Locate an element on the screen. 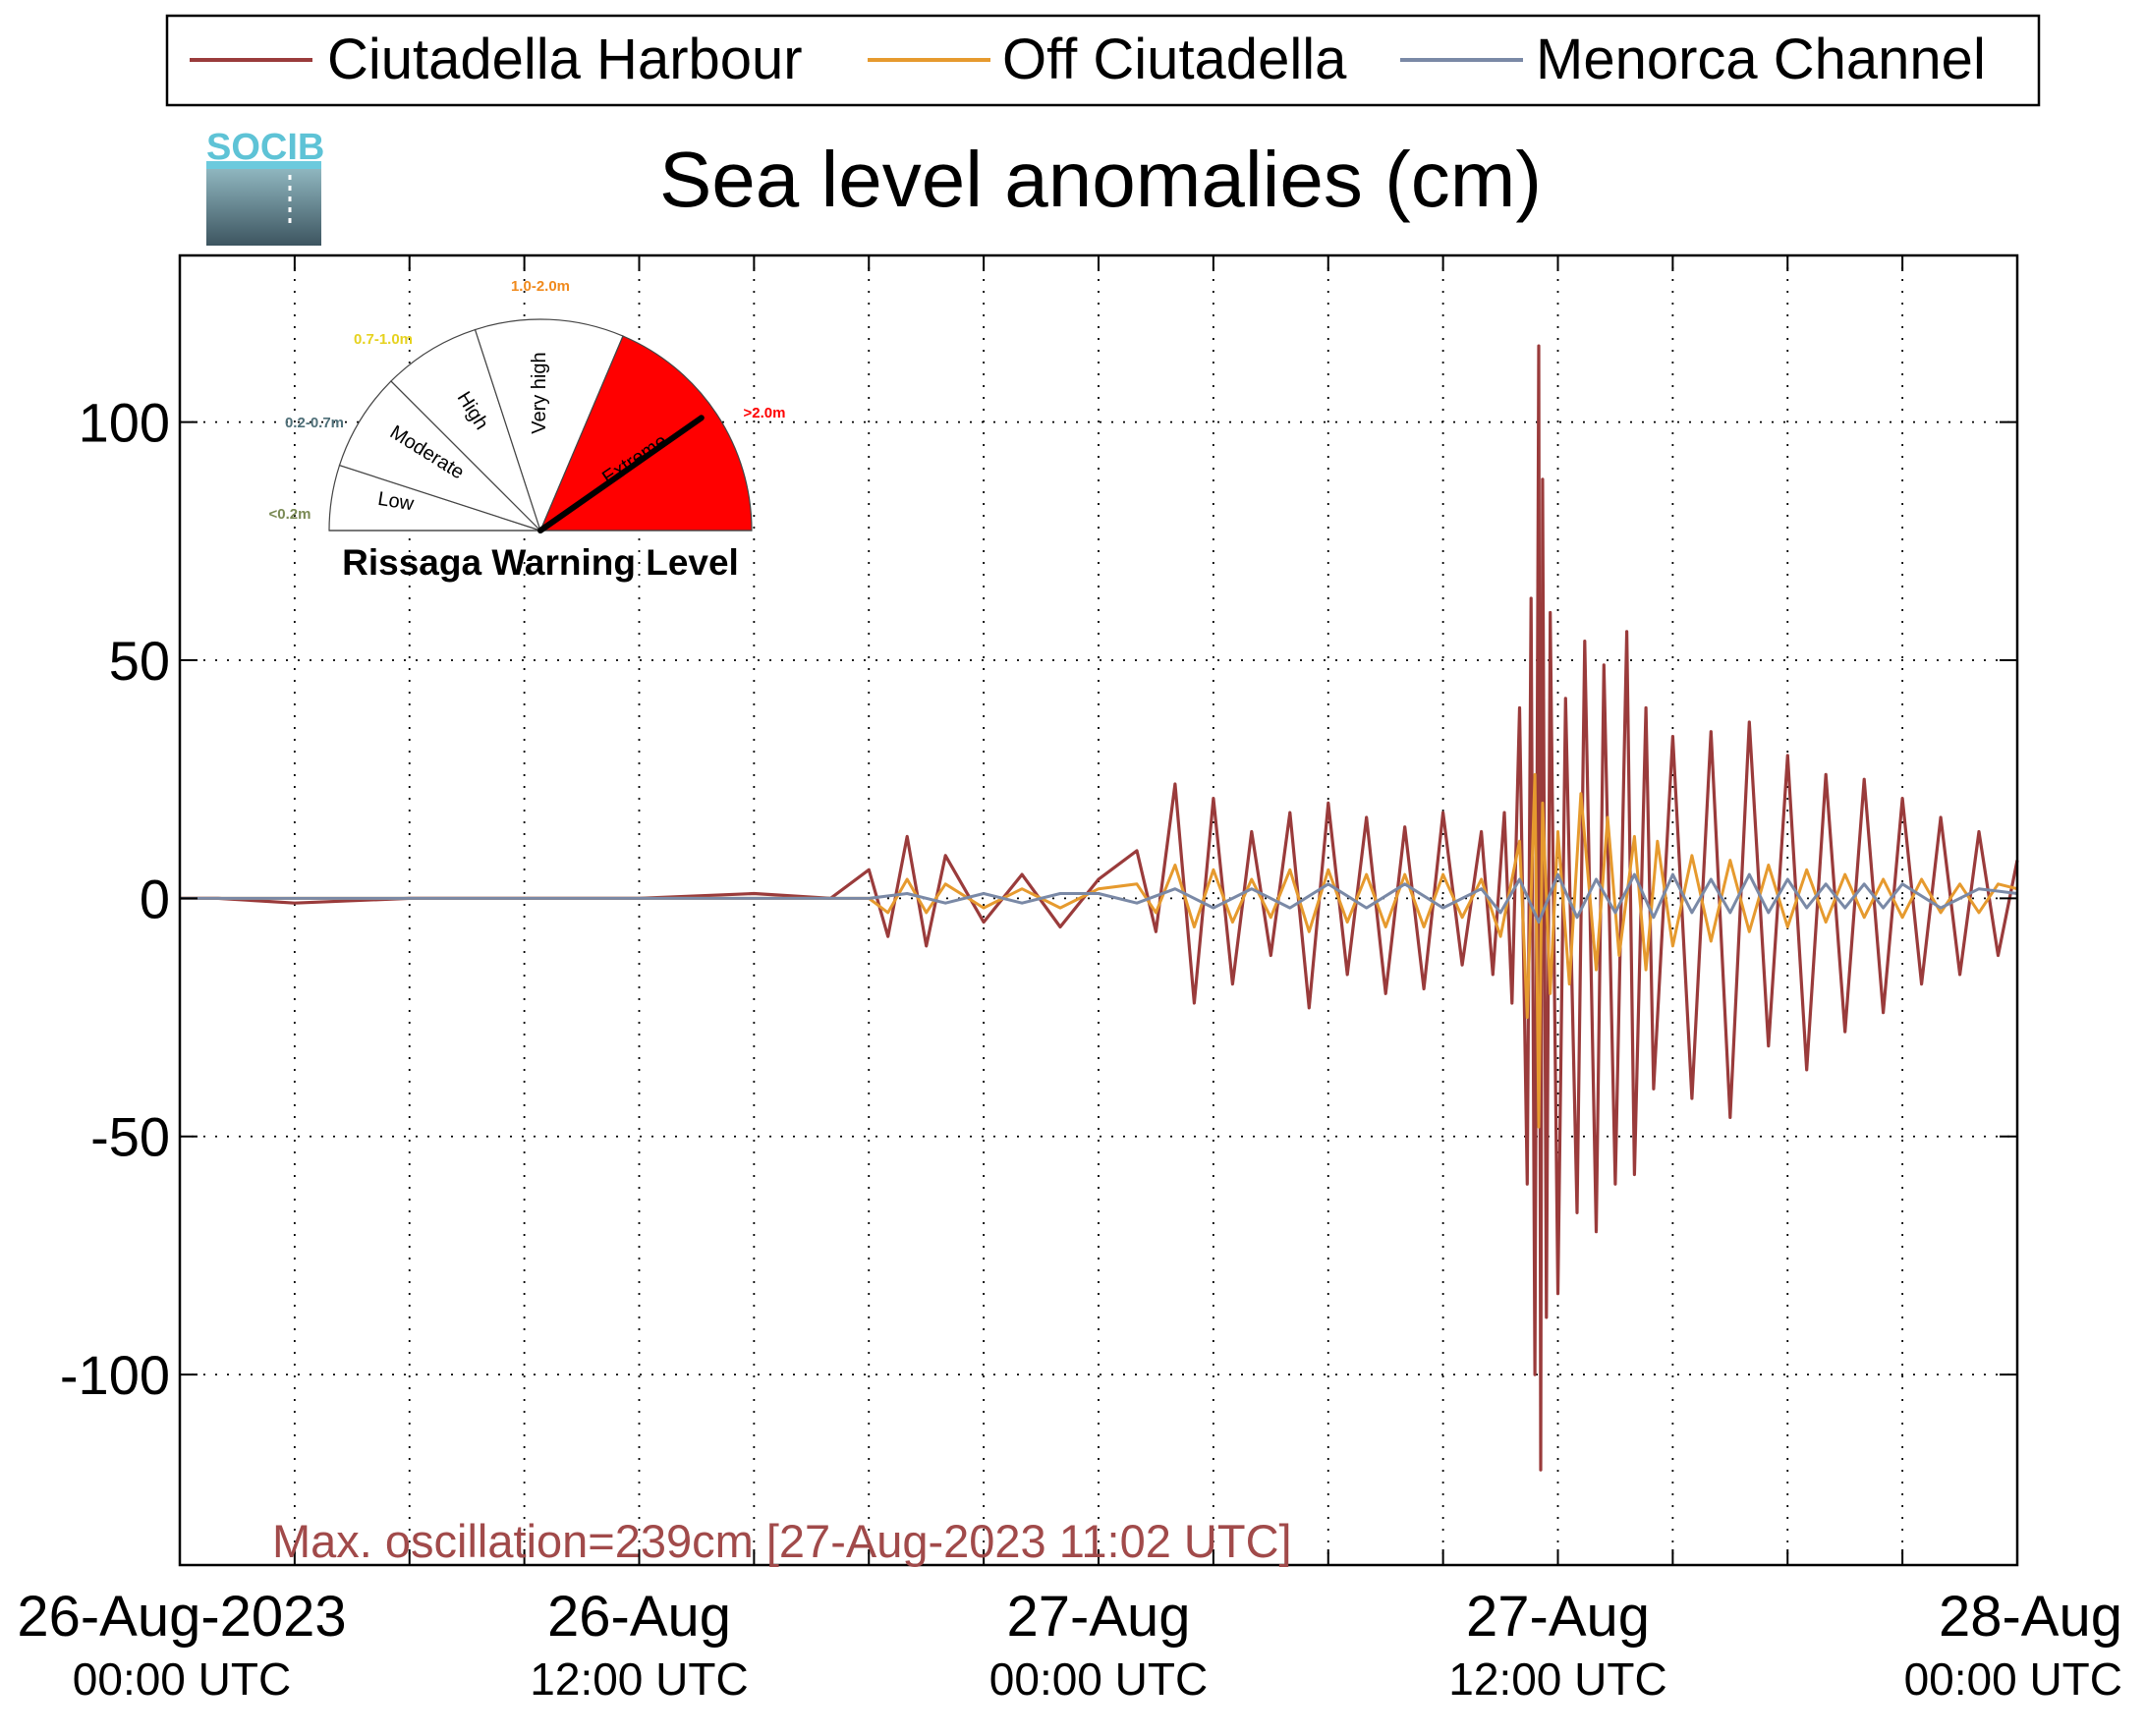  y-axis-labels: -100 -50 0 50 100 is located at coordinates (115, 899).